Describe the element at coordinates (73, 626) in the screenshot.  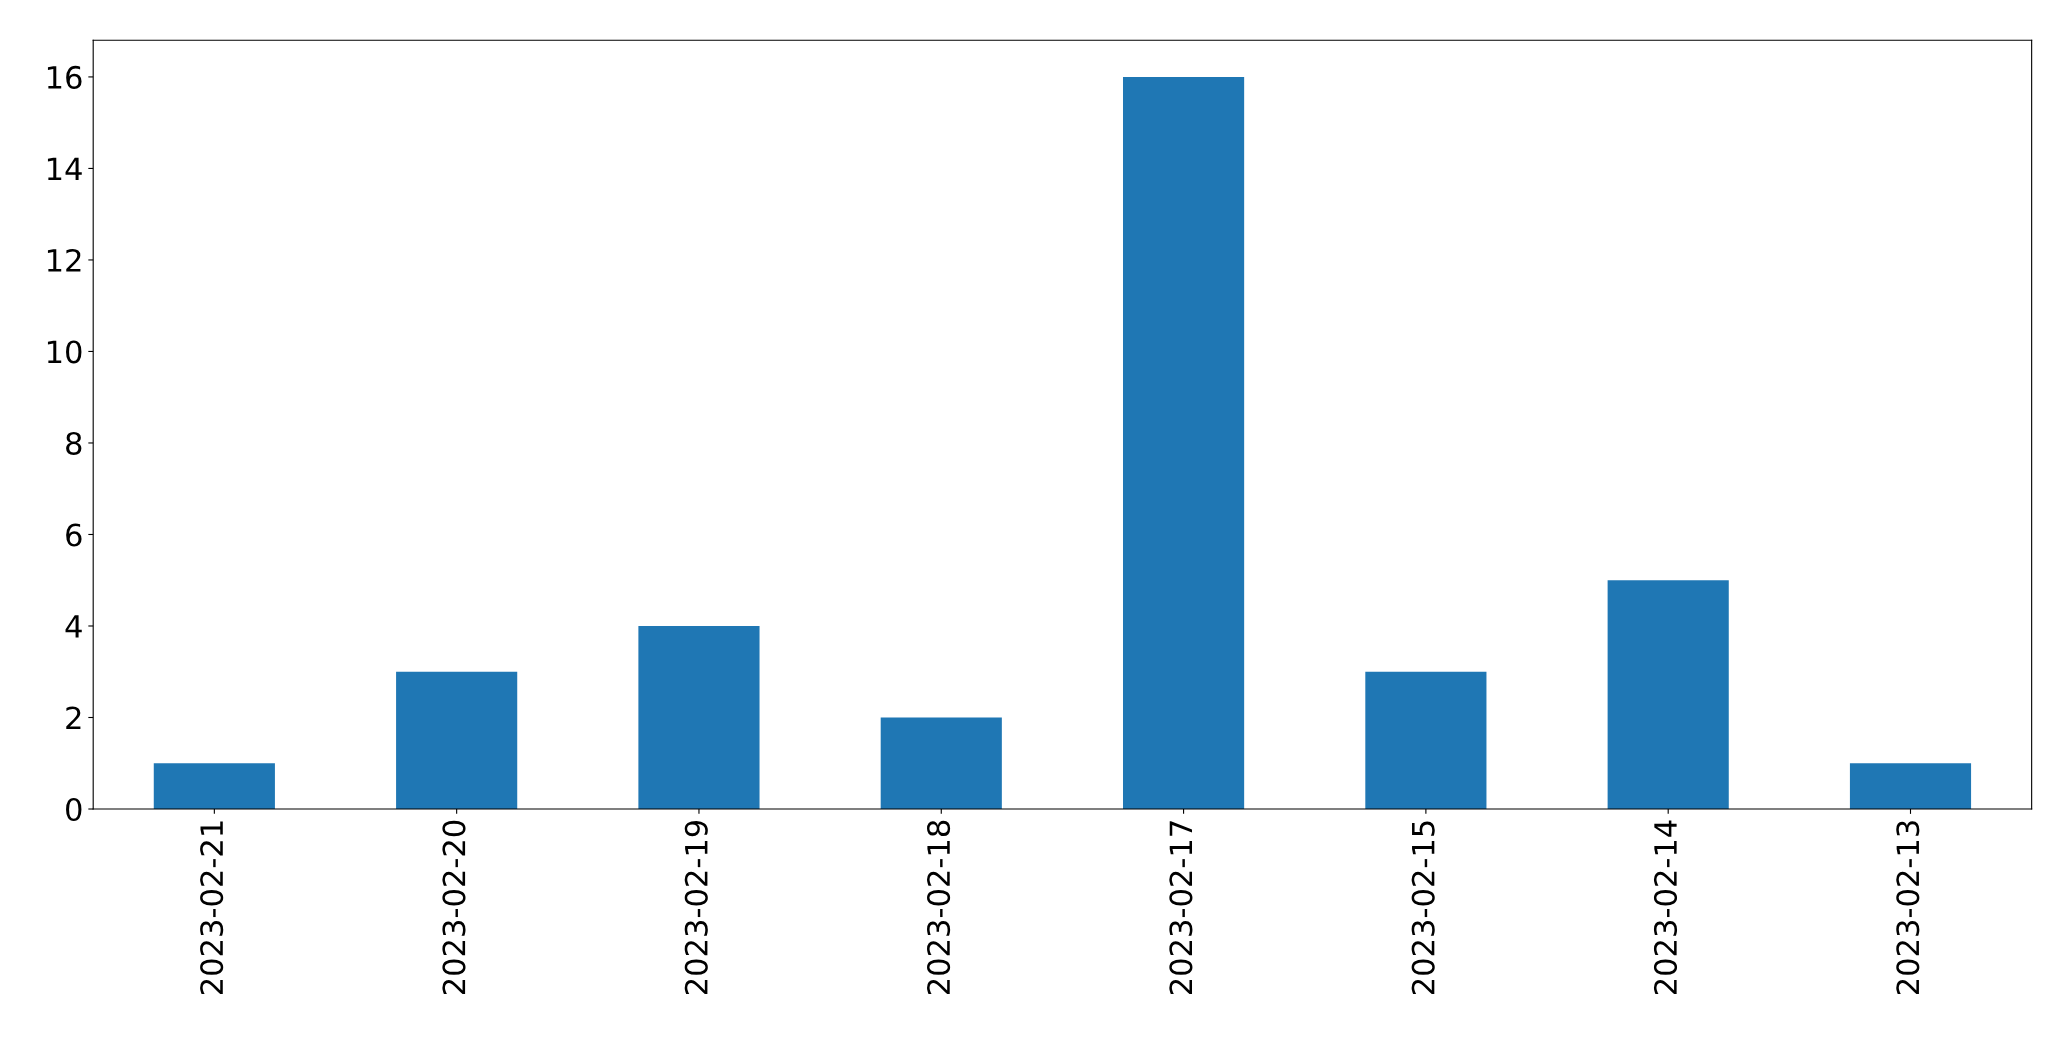
I see `y-tick-label: 4` at that location.